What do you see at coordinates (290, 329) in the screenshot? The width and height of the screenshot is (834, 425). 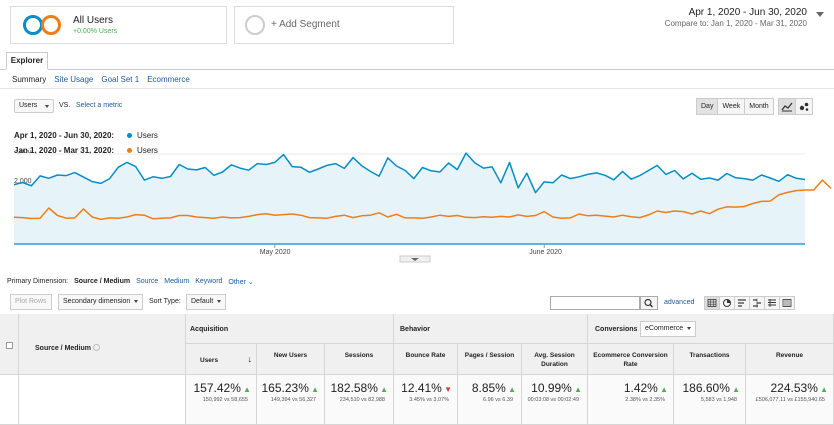 I see `group-acquisition: Acquisition` at bounding box center [290, 329].